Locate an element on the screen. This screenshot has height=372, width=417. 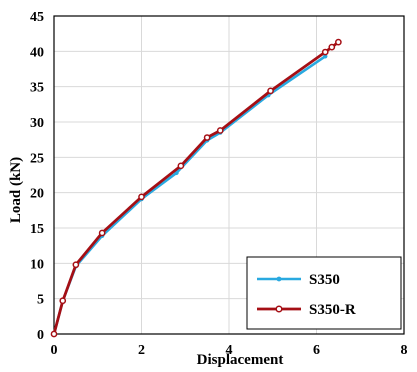
x-tick-label: 8 is located at coordinates (404, 350).